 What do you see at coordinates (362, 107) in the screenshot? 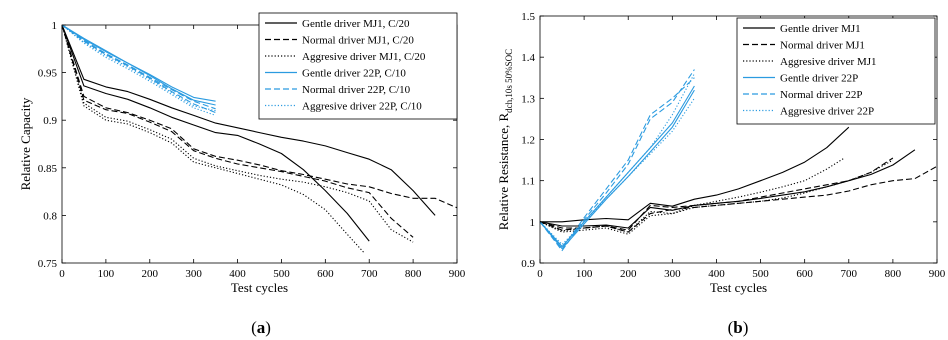
I see `panel-a-legend-label: Aggresive driver 22P, C/10` at bounding box center [362, 107].